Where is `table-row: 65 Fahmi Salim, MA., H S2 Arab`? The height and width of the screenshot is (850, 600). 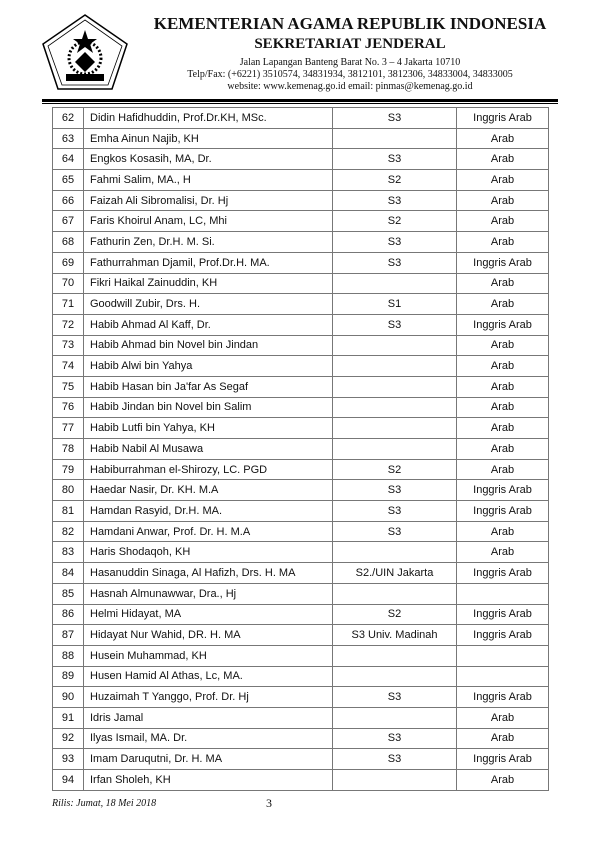
table-row: 65 Fahmi Salim, MA., H S2 Arab is located at coordinates (300, 180).